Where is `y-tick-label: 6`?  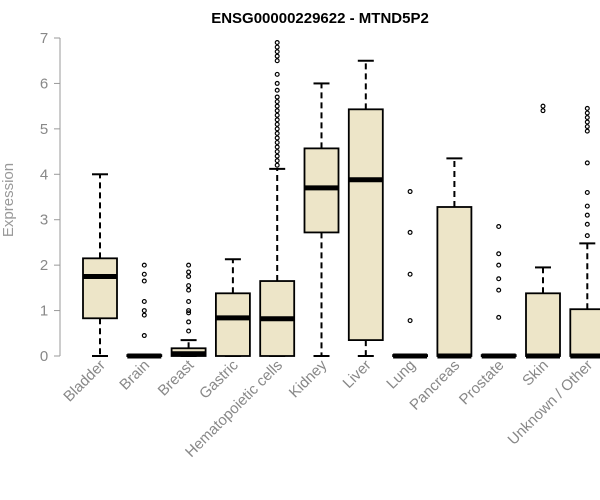
y-tick-label: 6 is located at coordinates (44, 83).